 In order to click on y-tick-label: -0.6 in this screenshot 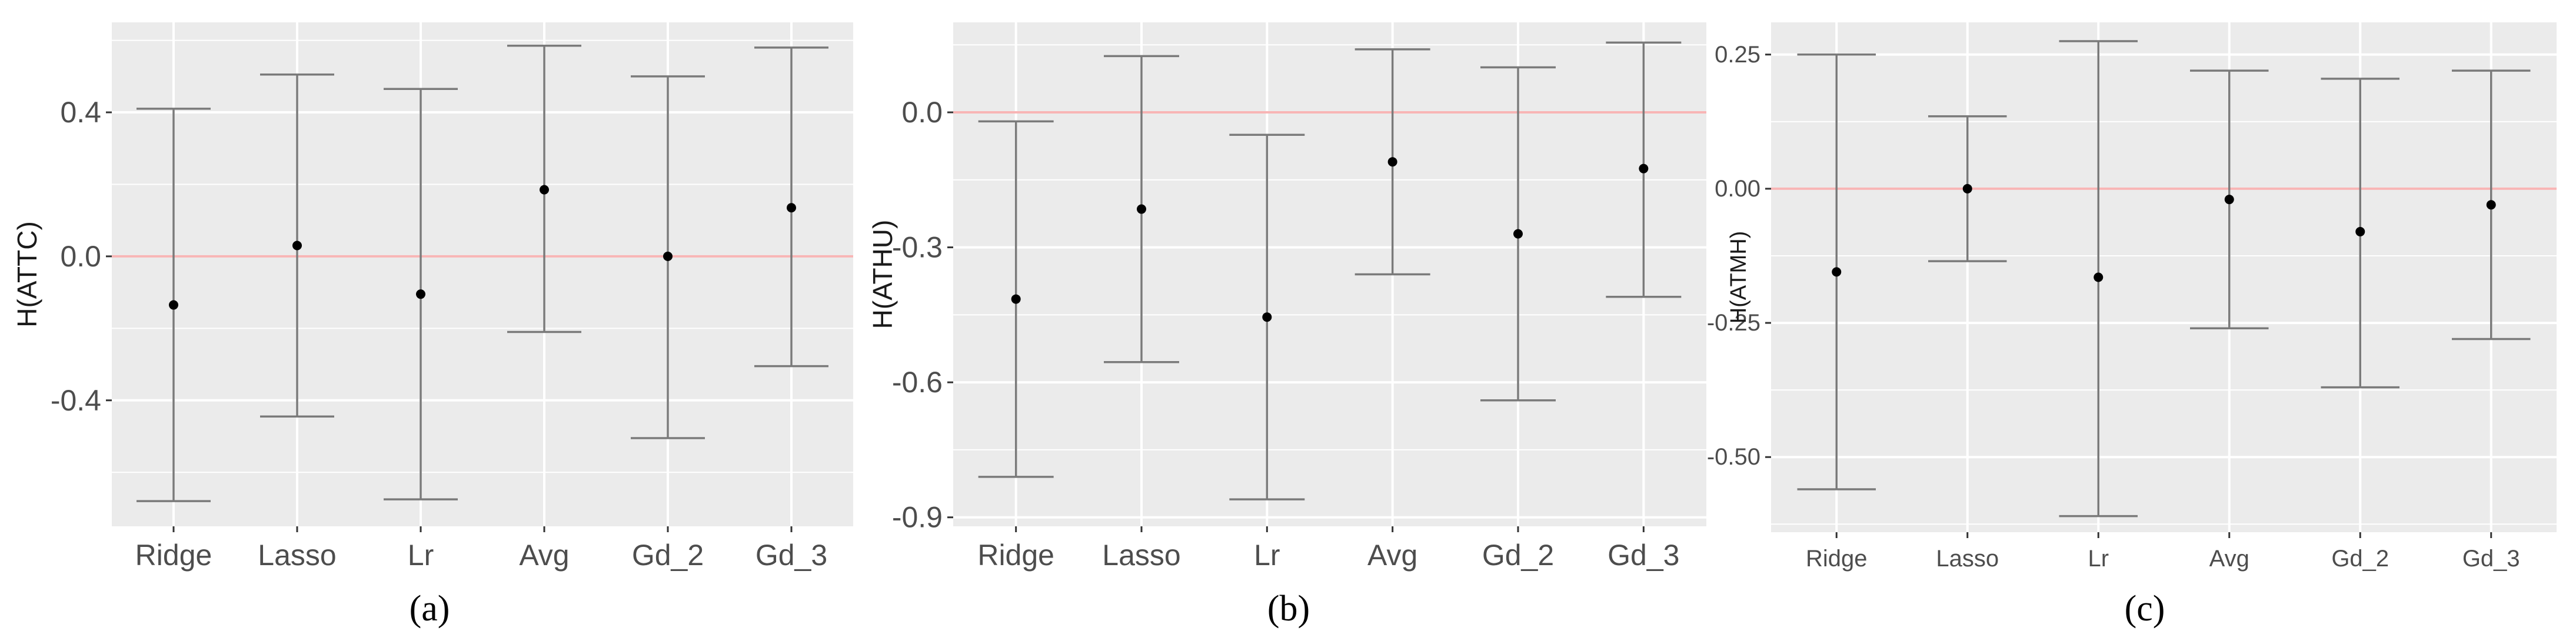, I will do `click(917, 382)`.